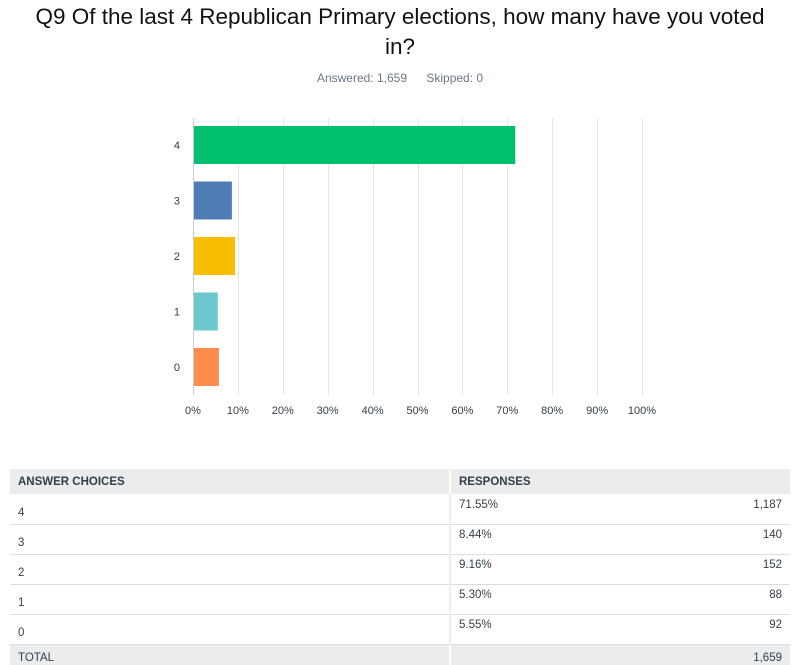 This screenshot has height=665, width=800. I want to click on category-tick-label: 3, so click(177, 202).